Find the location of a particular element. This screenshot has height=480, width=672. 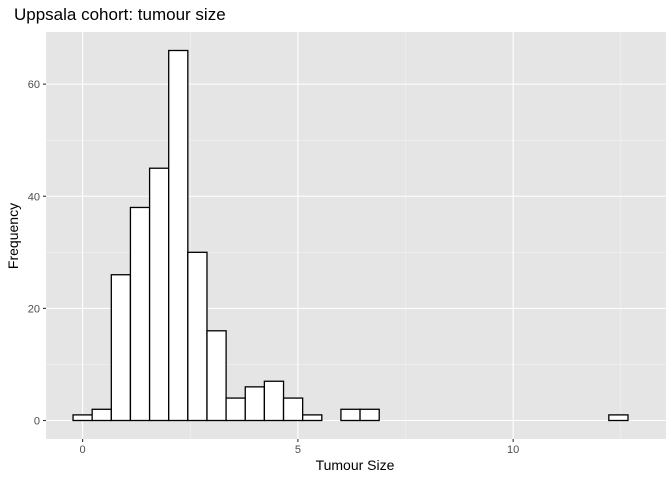

x-tick-label: 10 is located at coordinates (513, 450).